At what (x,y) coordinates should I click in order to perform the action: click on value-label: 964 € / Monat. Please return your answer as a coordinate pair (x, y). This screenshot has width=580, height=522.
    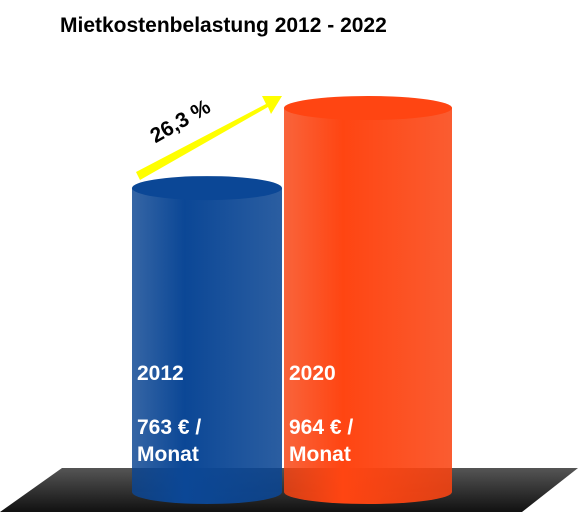
    Looking at the image, I should click on (321, 441).